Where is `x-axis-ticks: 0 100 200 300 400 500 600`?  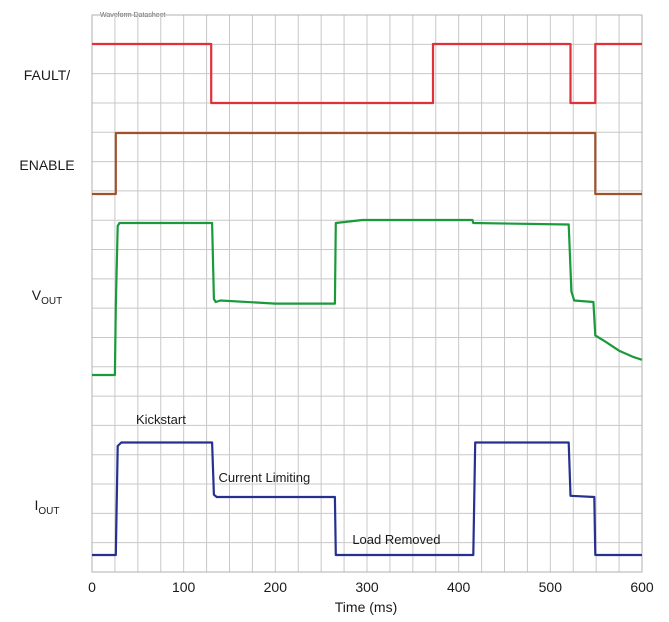 x-axis-ticks: 0 100 200 300 400 500 600 is located at coordinates (371, 587).